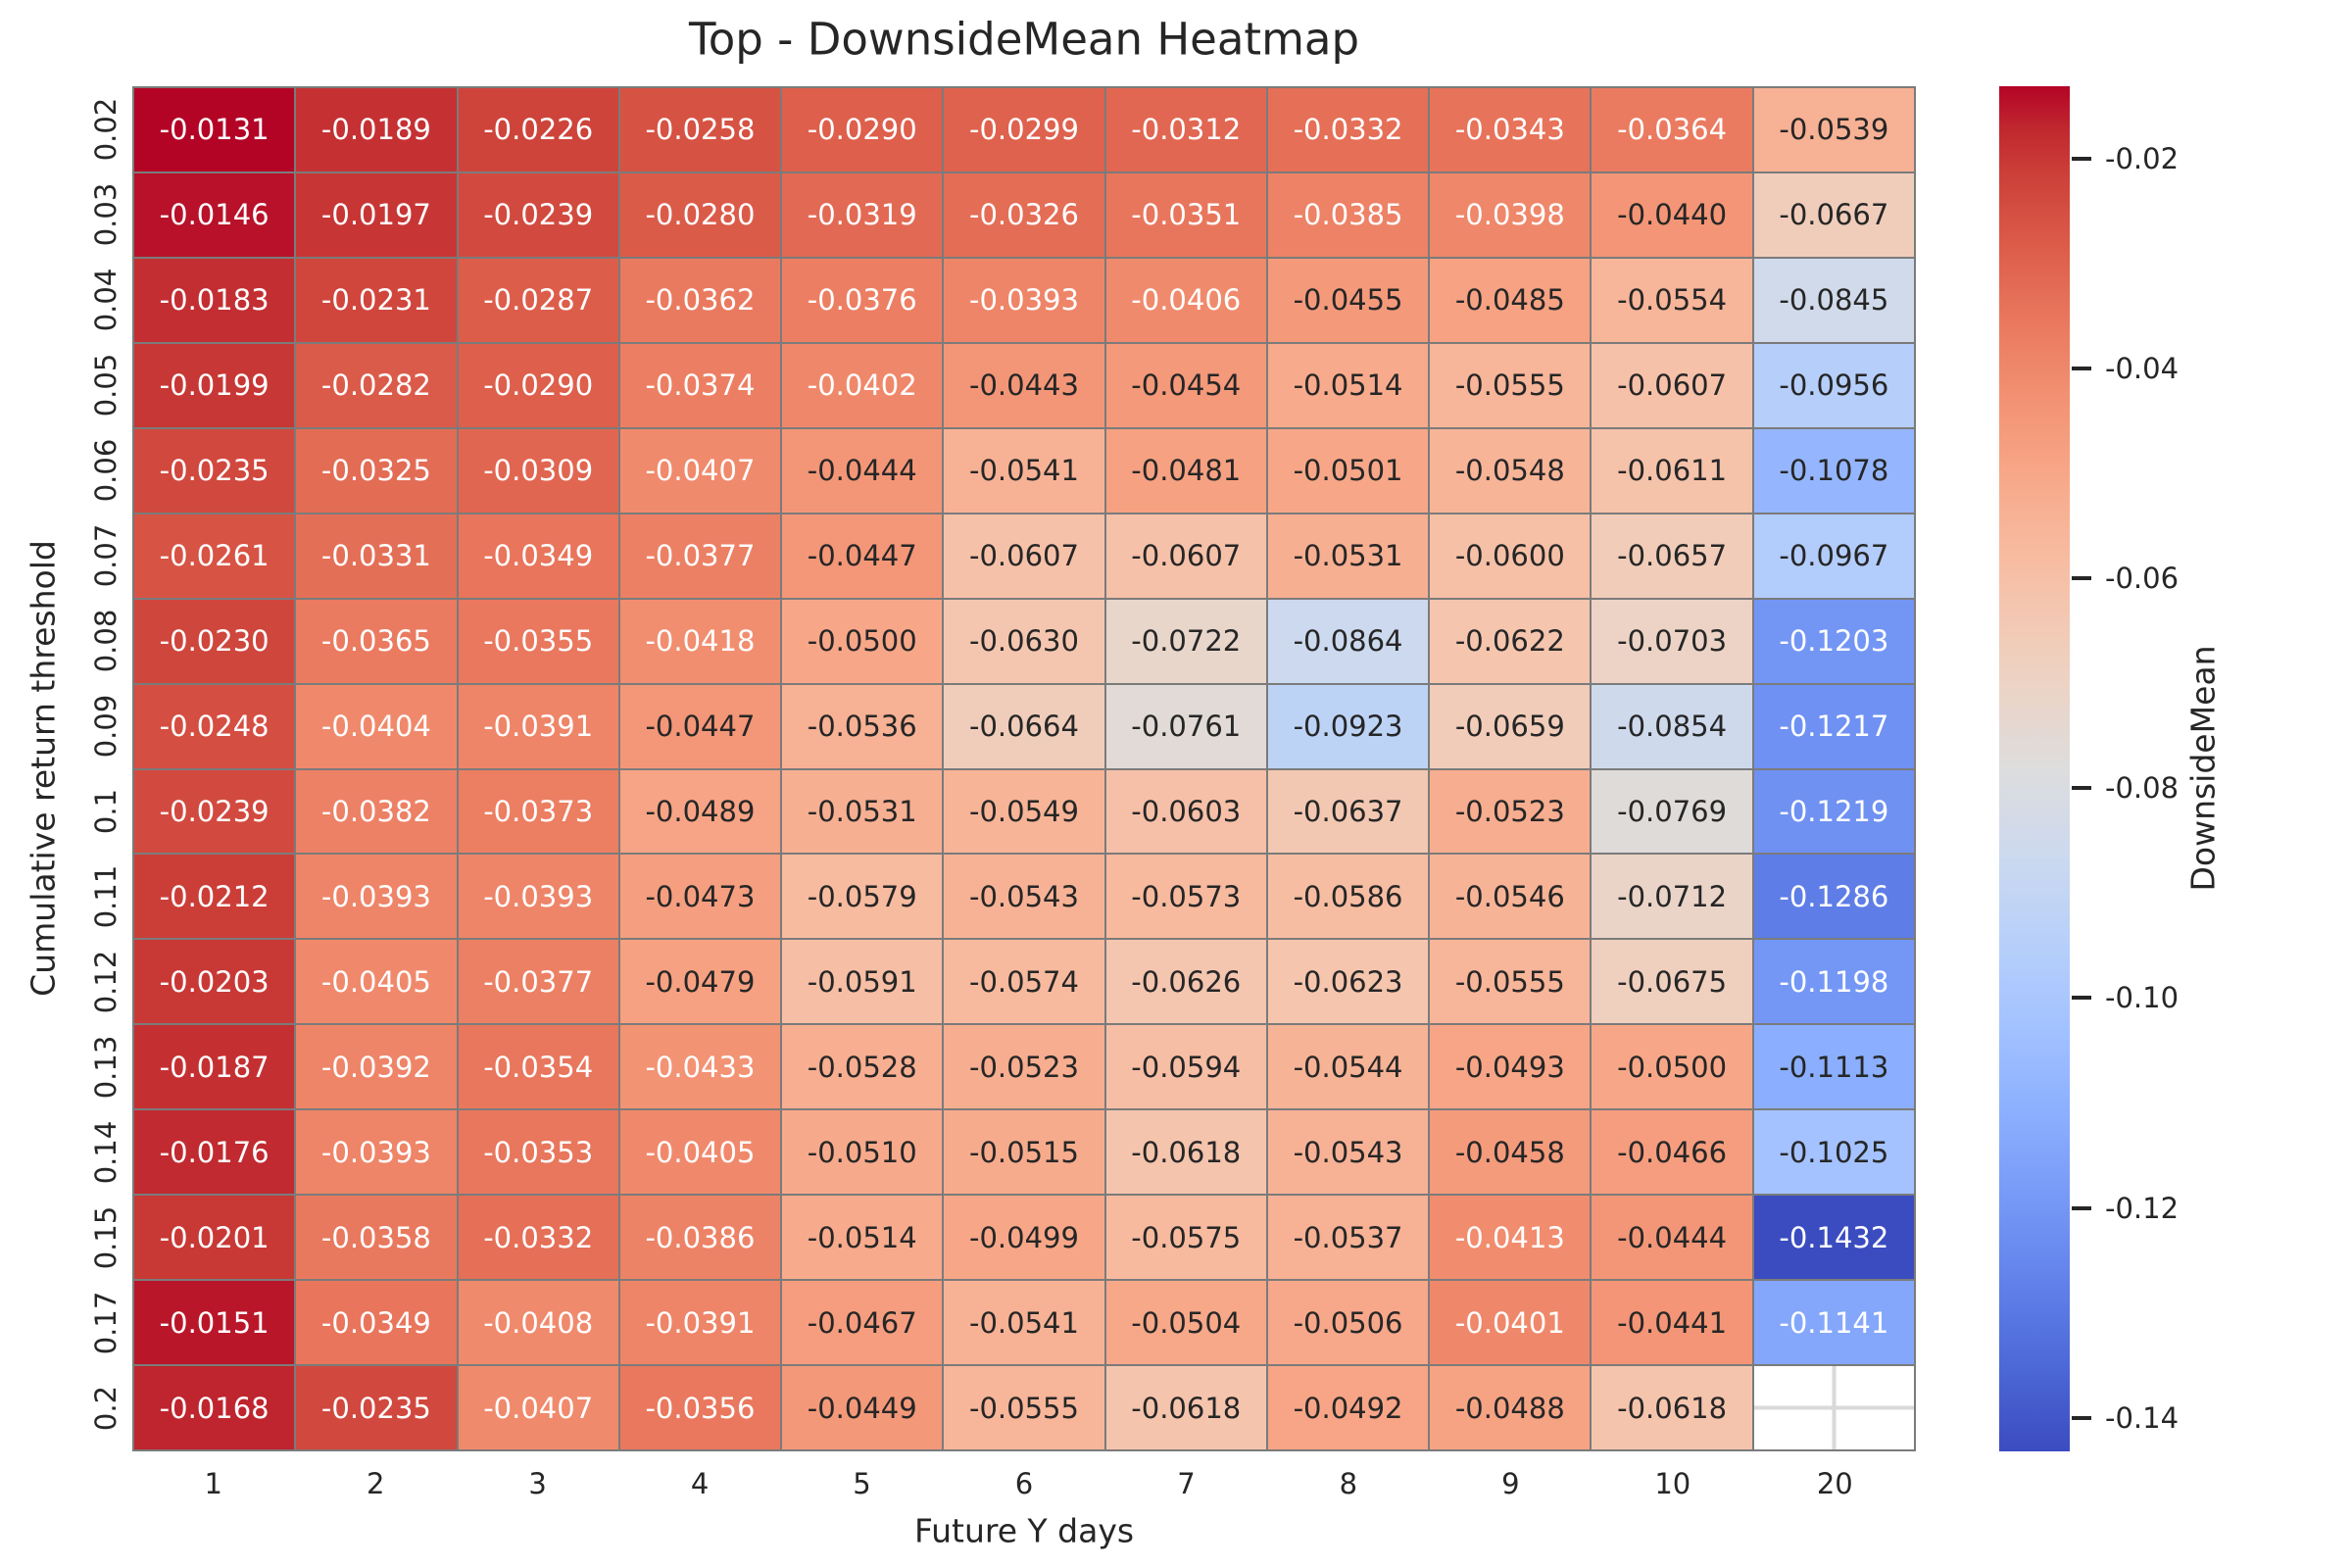 The width and height of the screenshot is (2352, 1568). I want to click on heatmap-cell: -0.0607, so click(1024, 556).